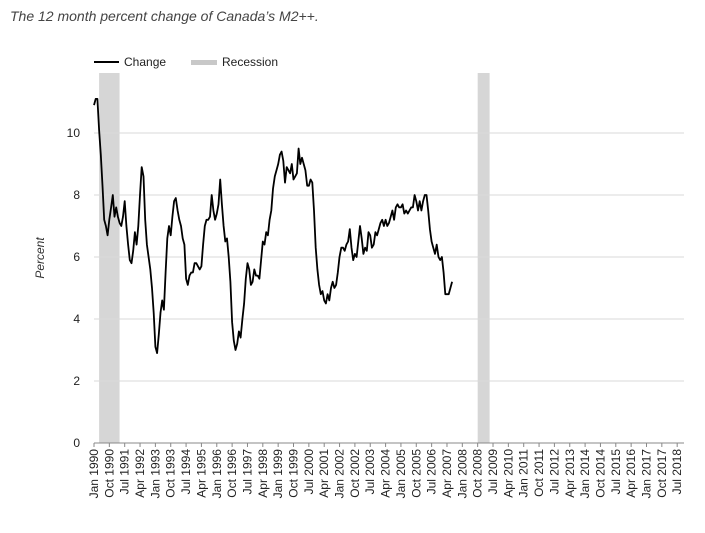  Describe the element at coordinates (447, 473) in the screenshot. I see `x-tick-label: Apr 2007` at that location.